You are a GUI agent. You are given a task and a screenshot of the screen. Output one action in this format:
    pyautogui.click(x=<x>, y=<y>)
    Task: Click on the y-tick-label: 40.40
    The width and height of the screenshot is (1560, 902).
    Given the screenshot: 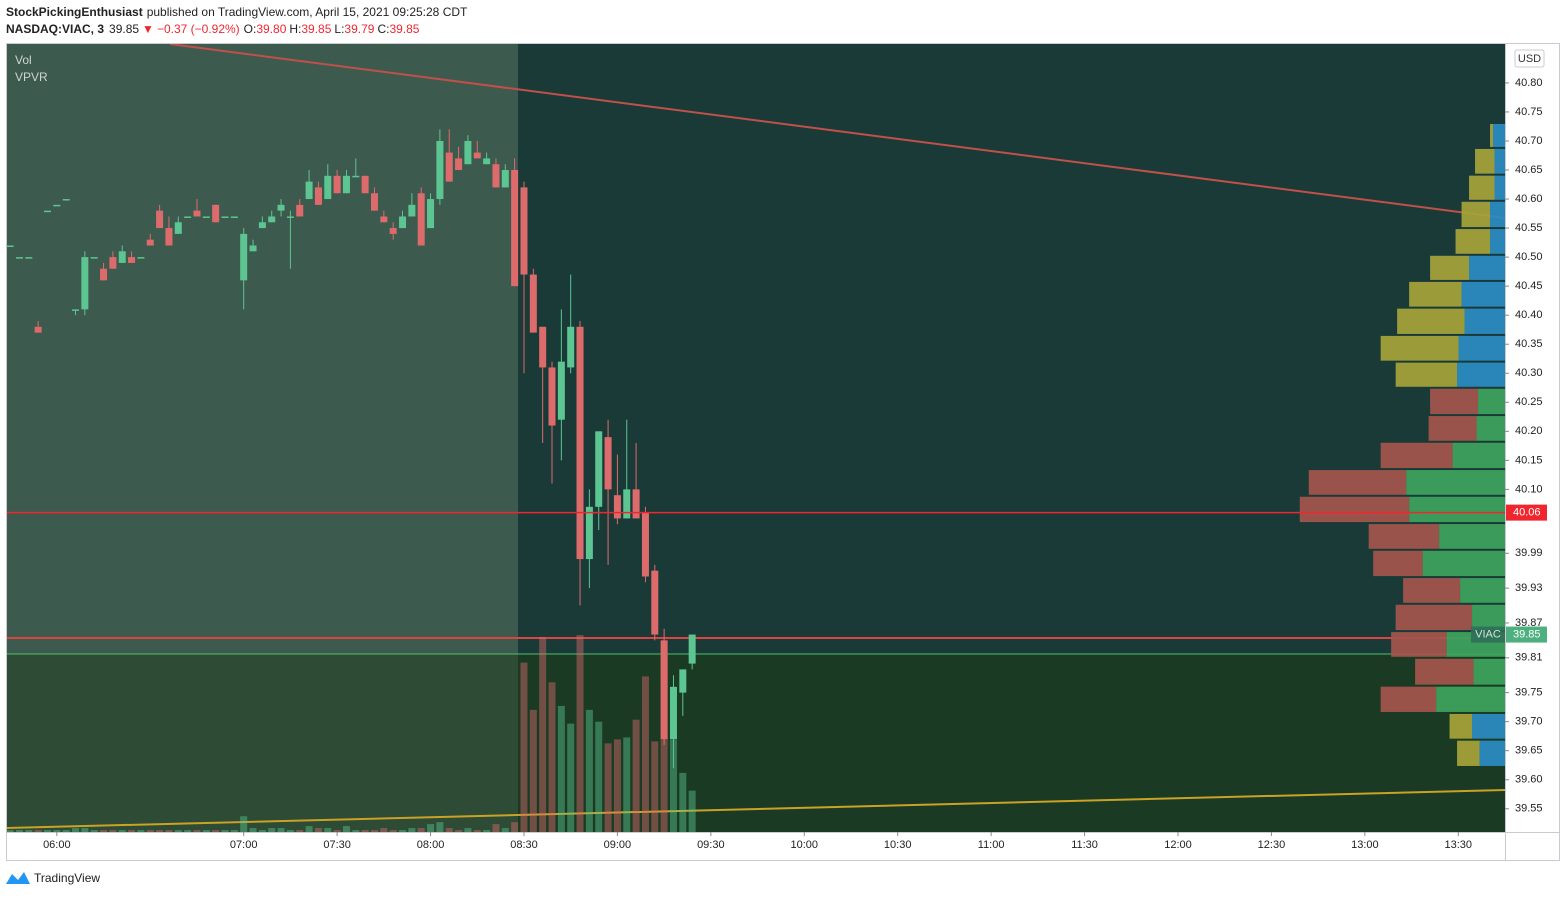 What is the action you would take?
    pyautogui.click(x=1529, y=315)
    